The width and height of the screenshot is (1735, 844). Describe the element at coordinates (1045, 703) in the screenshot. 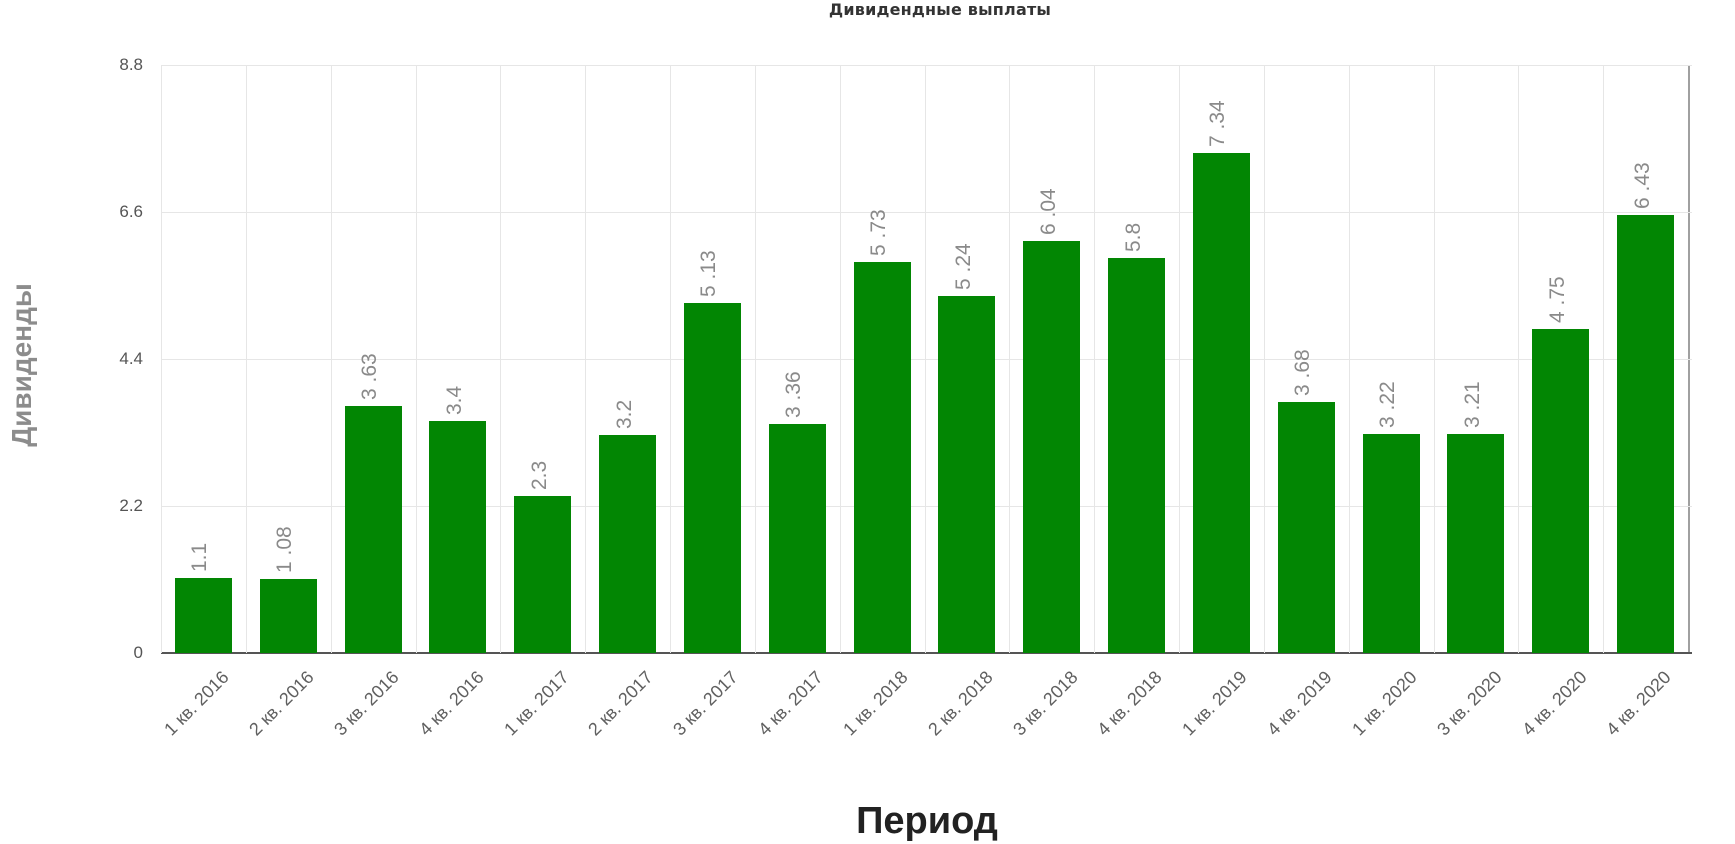

I see `x-tick-label: 3 кв. 2018` at that location.